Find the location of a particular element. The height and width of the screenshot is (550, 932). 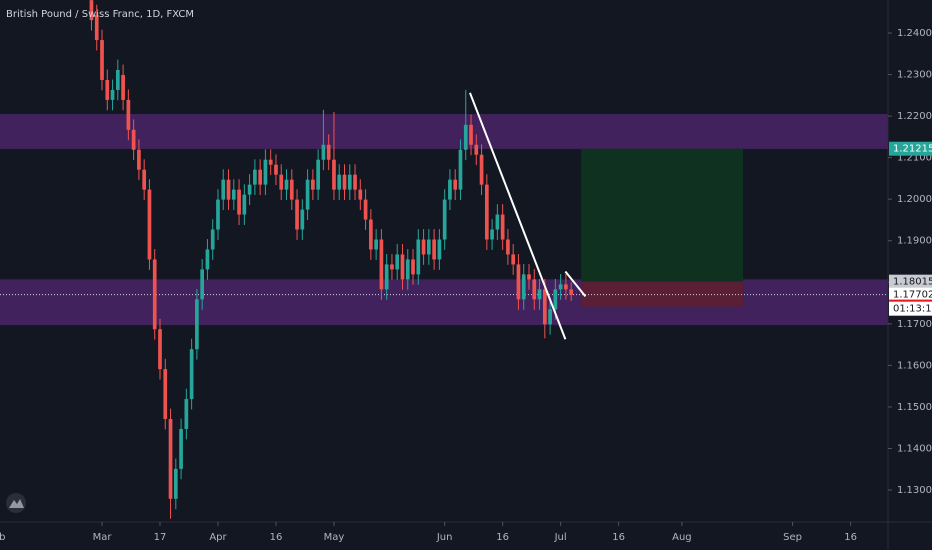

y-tick-label: 1.15000 is located at coordinates (914, 407).